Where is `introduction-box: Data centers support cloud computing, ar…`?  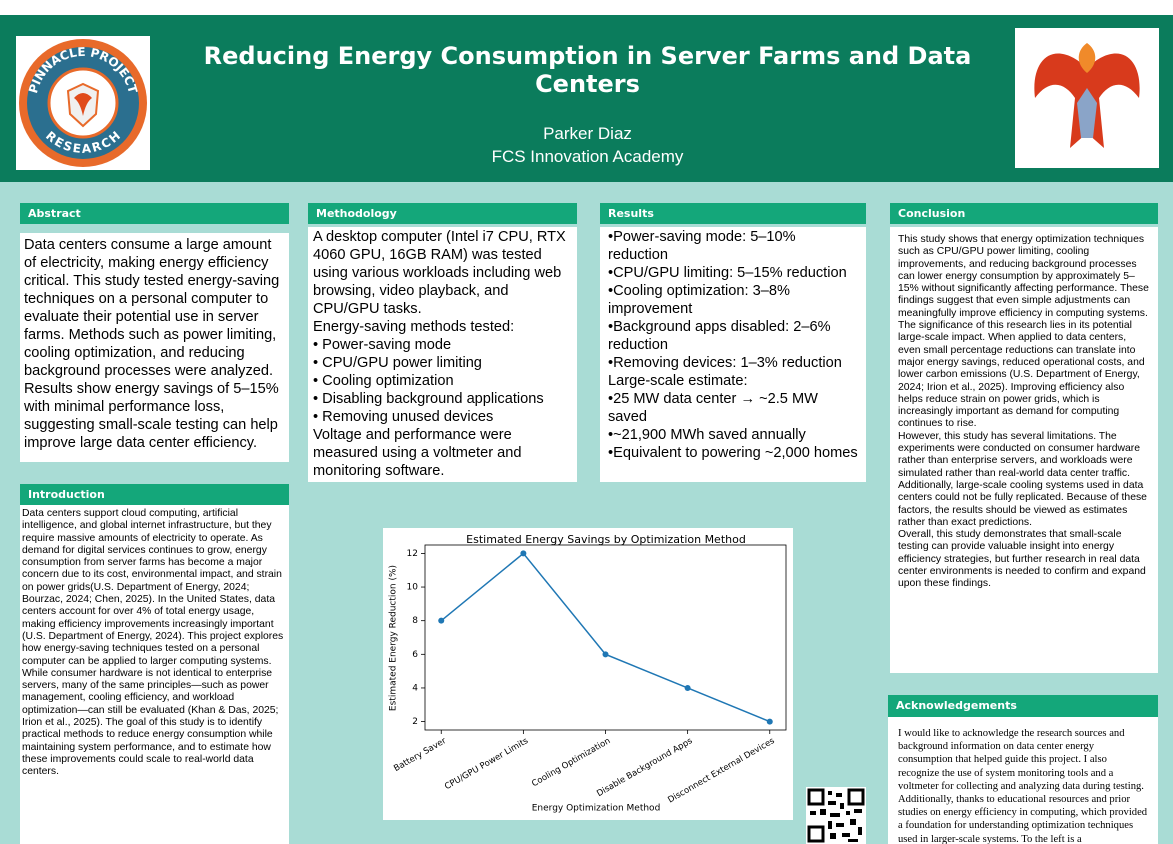
introduction-box: Data centers support cloud computing, ar… is located at coordinates (154, 674).